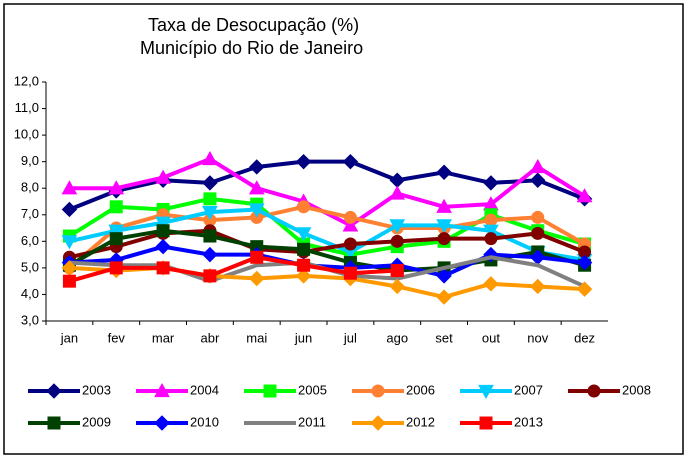 This screenshot has width=688, height=459. What do you see at coordinates (117, 337) in the screenshot?
I see `x-tick-label: fev` at bounding box center [117, 337].